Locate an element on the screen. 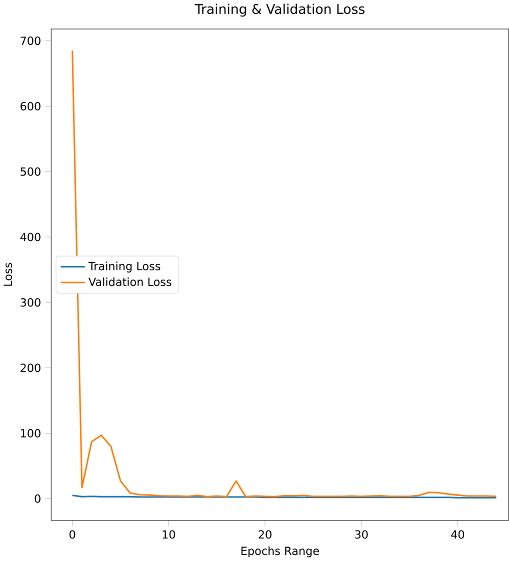 This screenshot has width=509, height=561. y-tick-label: 0 is located at coordinates (37, 498).